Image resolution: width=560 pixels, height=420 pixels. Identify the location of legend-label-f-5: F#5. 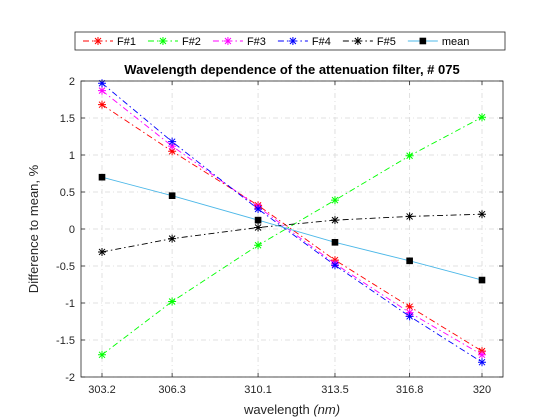
(386, 42).